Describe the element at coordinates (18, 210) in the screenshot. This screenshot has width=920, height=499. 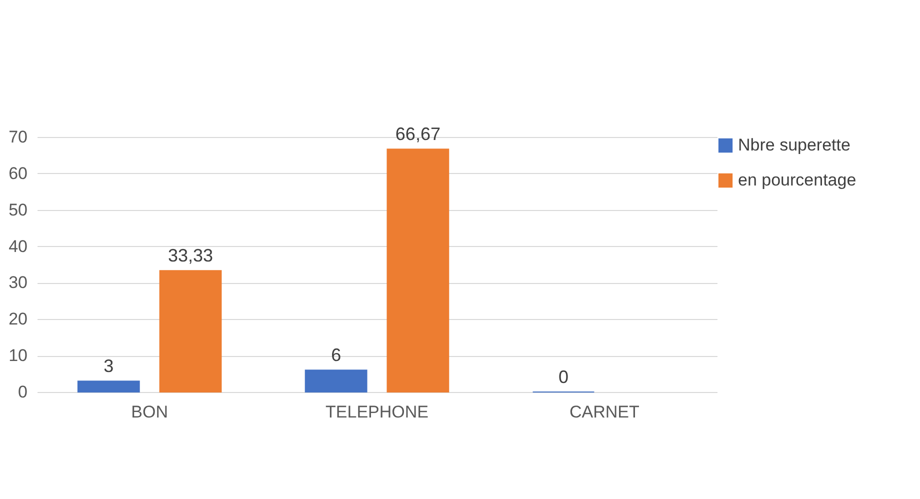
I see `y-tick-label: 50` at that location.